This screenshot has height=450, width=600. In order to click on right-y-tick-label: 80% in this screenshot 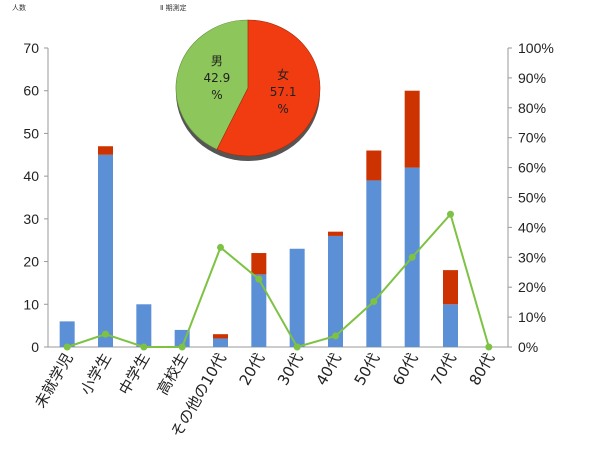, I will do `click(532, 108)`.